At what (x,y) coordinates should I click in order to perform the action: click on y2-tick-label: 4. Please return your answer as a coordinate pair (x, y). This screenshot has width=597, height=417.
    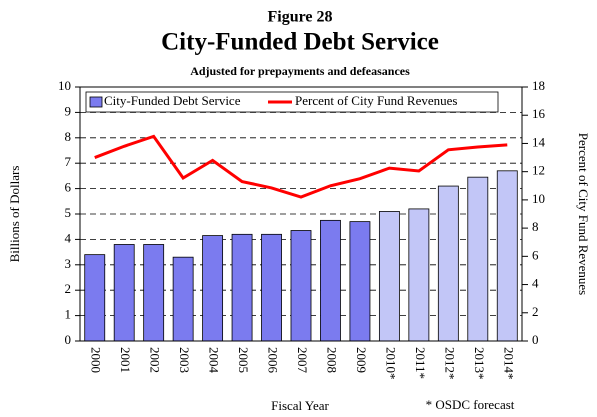
    Looking at the image, I should click on (535, 283).